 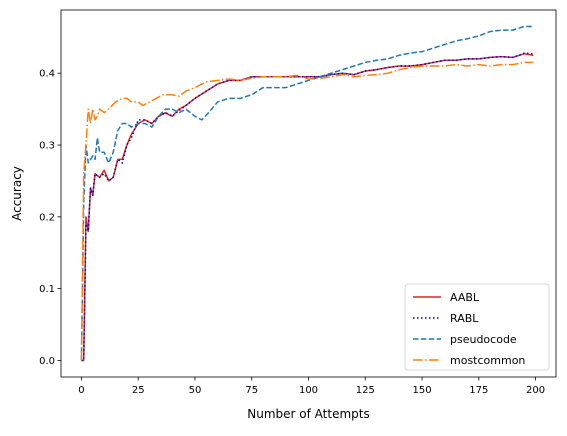 What do you see at coordinates (483, 339) in the screenshot?
I see `legend-label-pseudocode: pseudocode` at bounding box center [483, 339].